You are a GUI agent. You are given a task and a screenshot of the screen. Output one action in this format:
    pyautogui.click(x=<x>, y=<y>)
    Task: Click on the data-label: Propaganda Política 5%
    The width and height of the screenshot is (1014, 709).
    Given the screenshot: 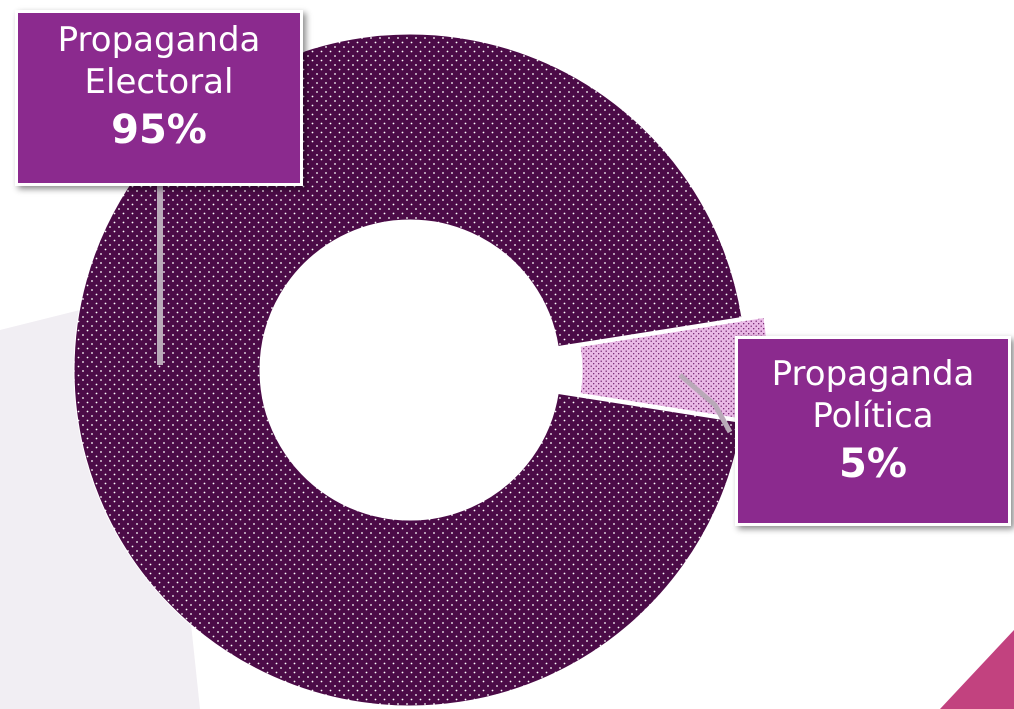 What is the action you would take?
    pyautogui.click(x=873, y=431)
    